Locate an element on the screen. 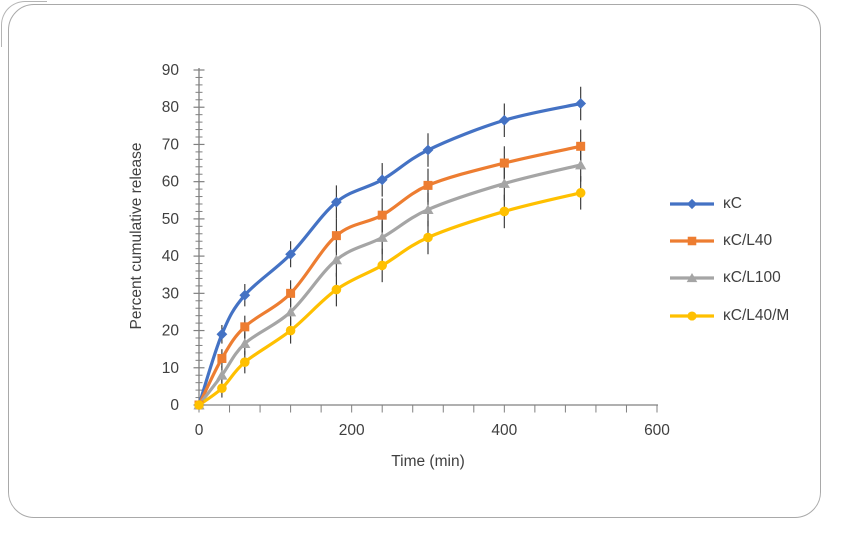 This screenshot has height=533, width=854. legend-item-3: κC/L40/M is located at coordinates (728, 315).